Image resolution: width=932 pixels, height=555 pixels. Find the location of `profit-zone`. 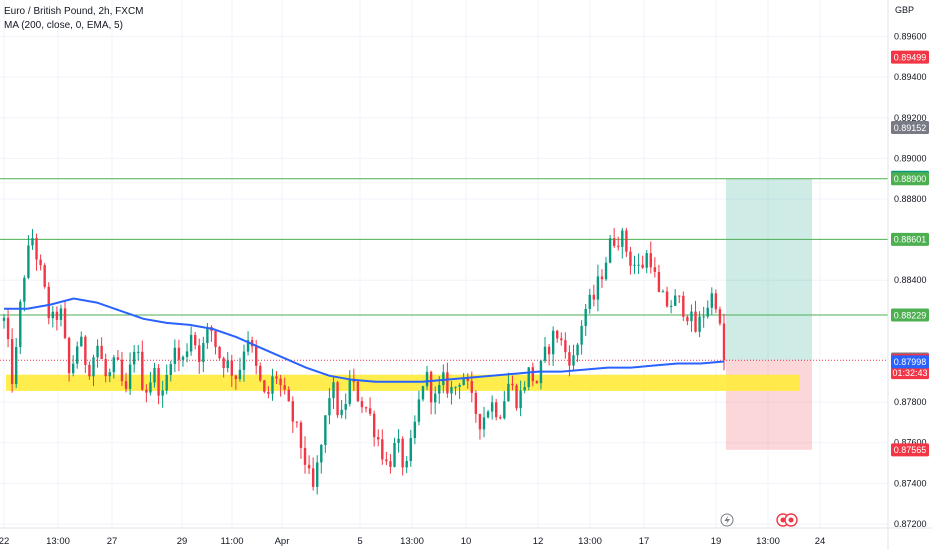

profit-zone is located at coordinates (769, 269).